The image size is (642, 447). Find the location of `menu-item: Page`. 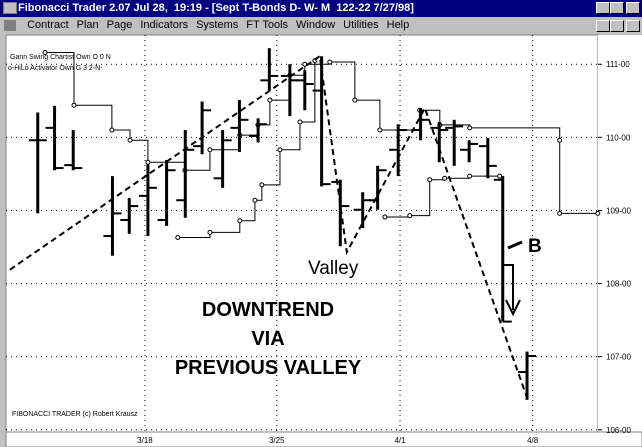

menu-item: Page is located at coordinates (119, 25).